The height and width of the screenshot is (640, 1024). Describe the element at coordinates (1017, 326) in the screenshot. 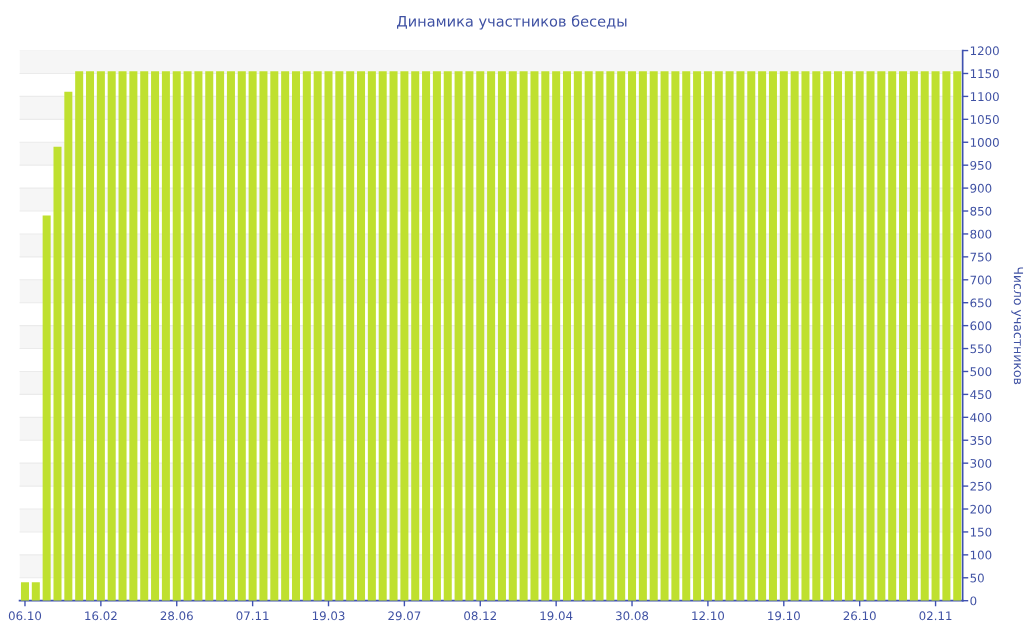

I see `y-axis-title: Число участников` at that location.